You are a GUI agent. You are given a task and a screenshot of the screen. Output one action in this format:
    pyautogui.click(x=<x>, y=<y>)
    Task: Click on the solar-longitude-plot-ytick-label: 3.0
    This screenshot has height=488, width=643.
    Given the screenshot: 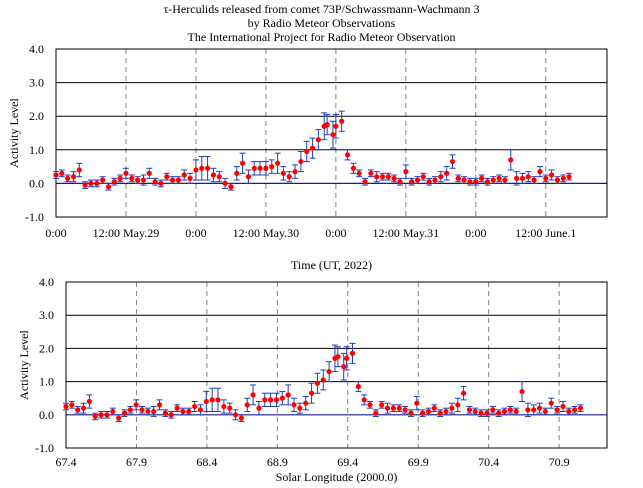 What is the action you would take?
    pyautogui.click(x=46, y=315)
    